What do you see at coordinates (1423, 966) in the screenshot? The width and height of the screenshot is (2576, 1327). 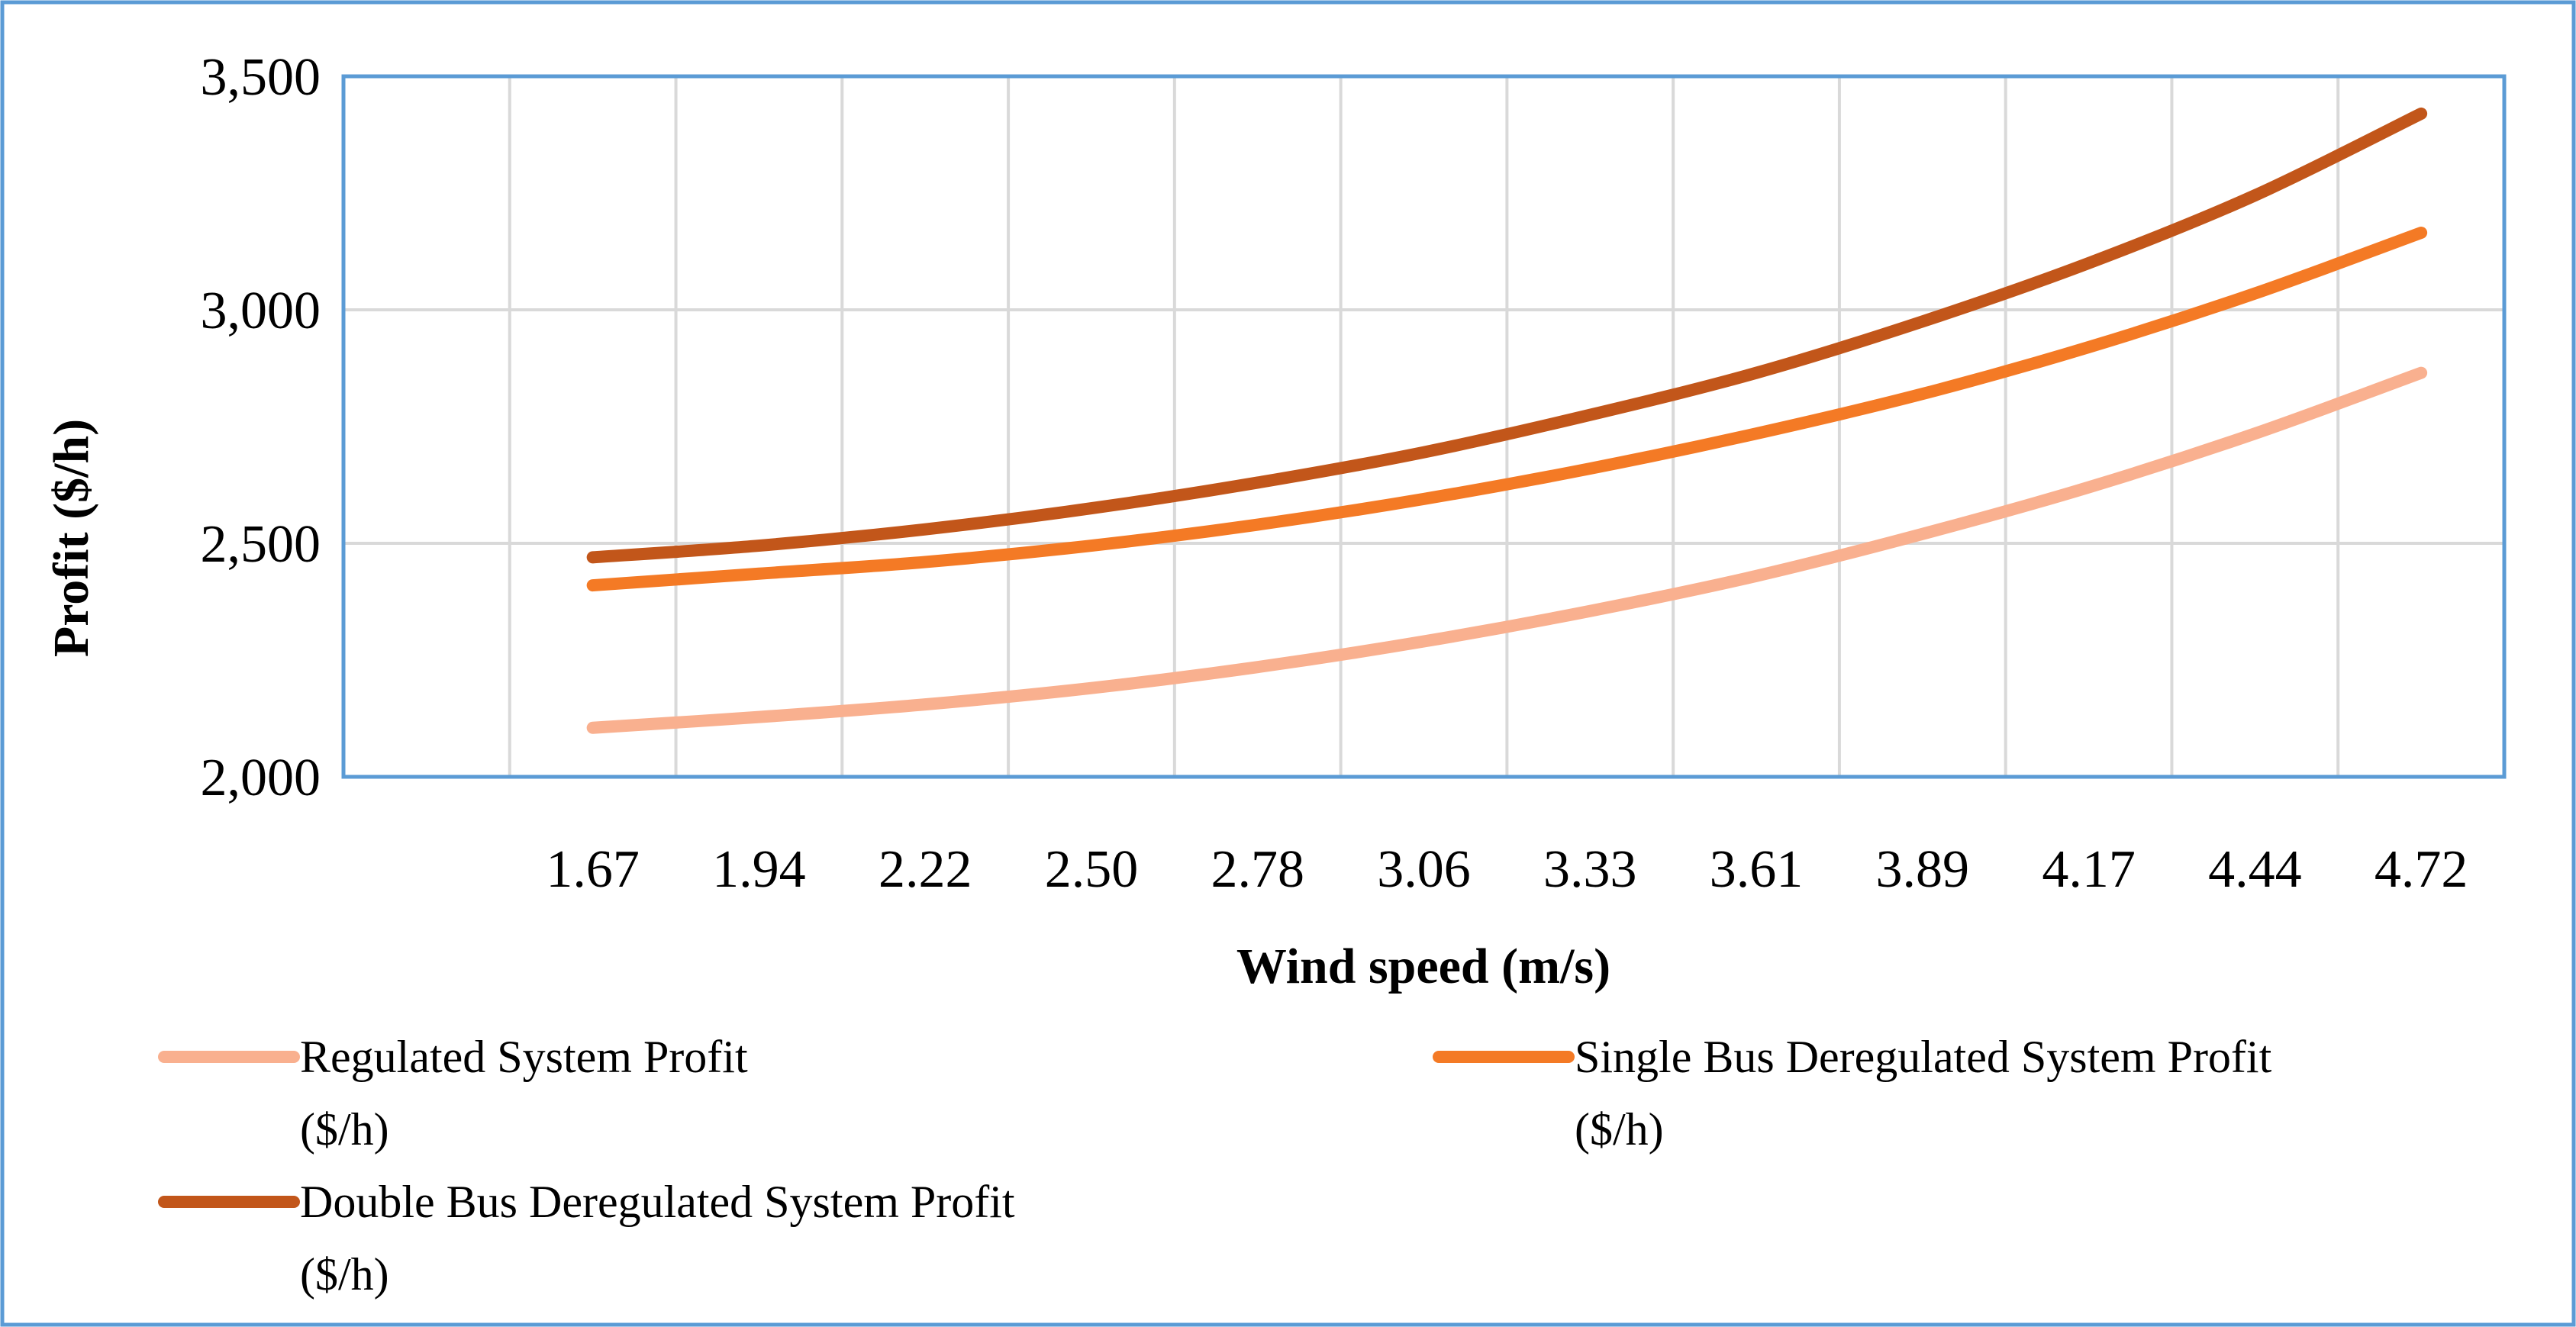 I see `x-axis-title: Wind speed (m/s)` at bounding box center [1423, 966].